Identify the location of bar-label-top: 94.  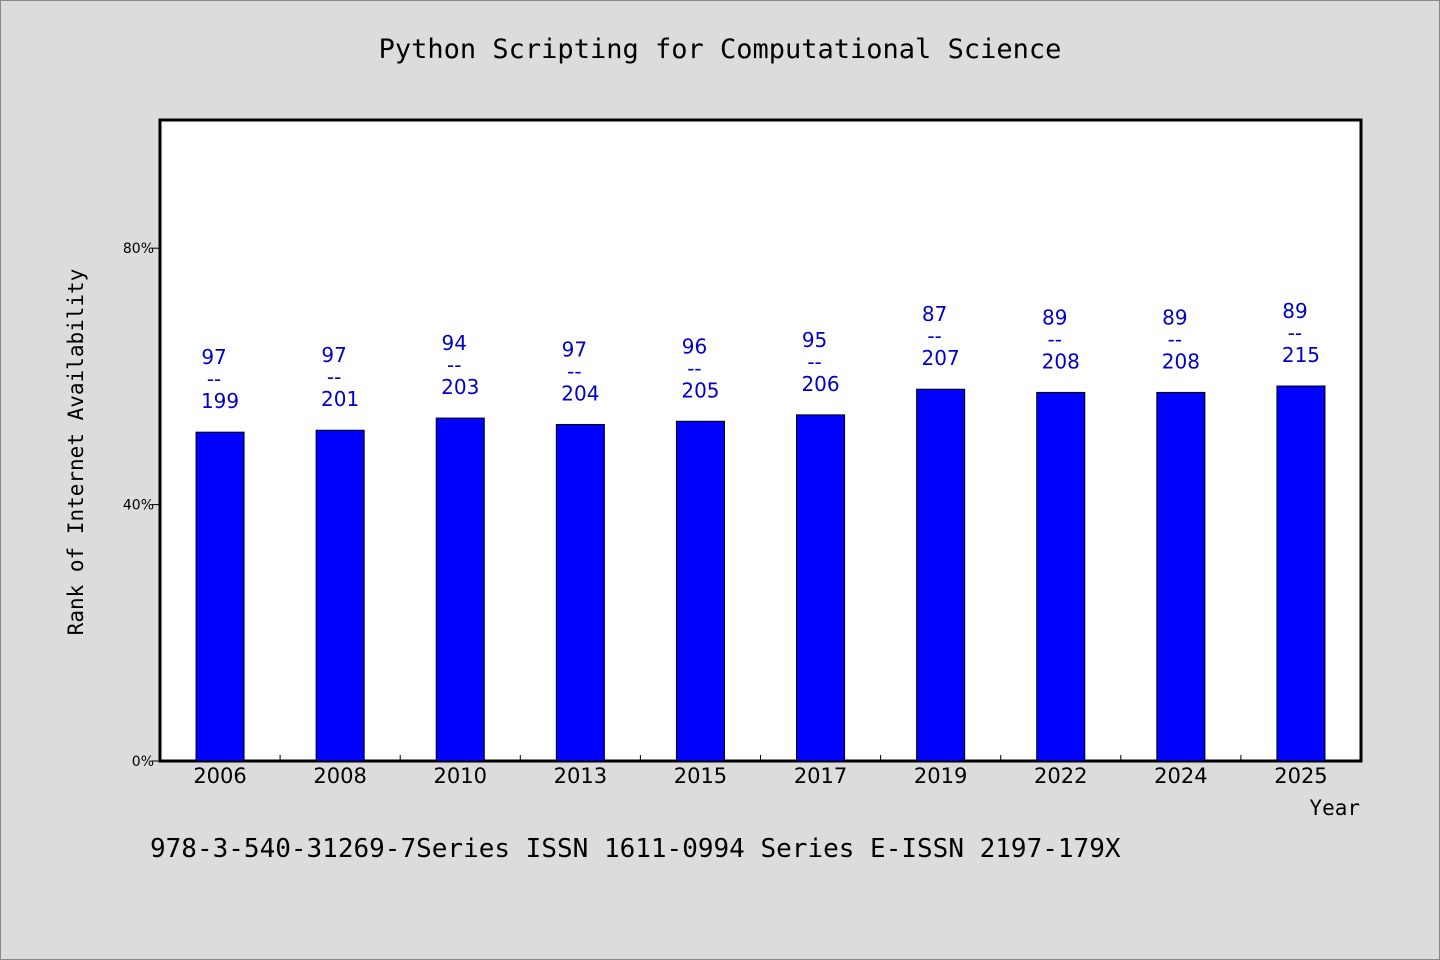
(454, 343).